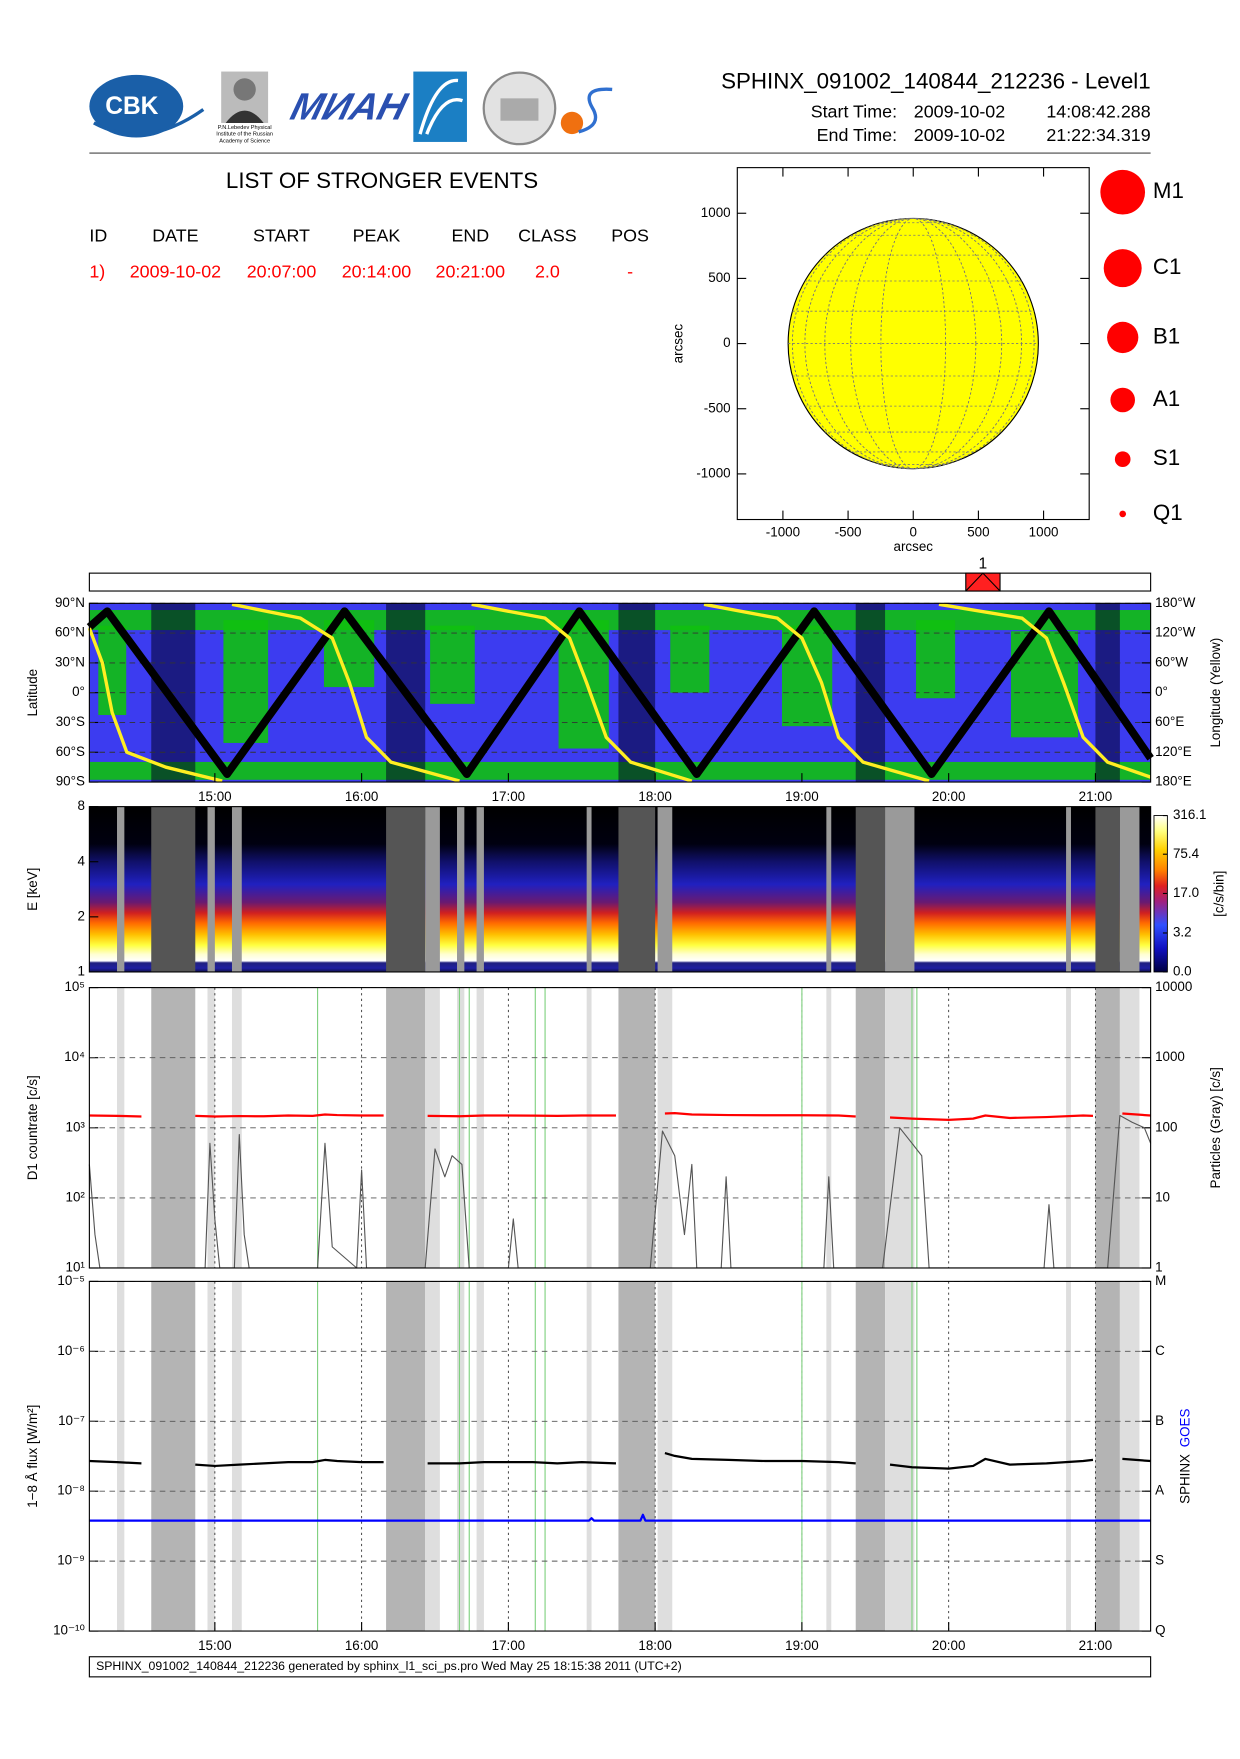  I want to click on y-tick-label: 0, so click(726, 342).